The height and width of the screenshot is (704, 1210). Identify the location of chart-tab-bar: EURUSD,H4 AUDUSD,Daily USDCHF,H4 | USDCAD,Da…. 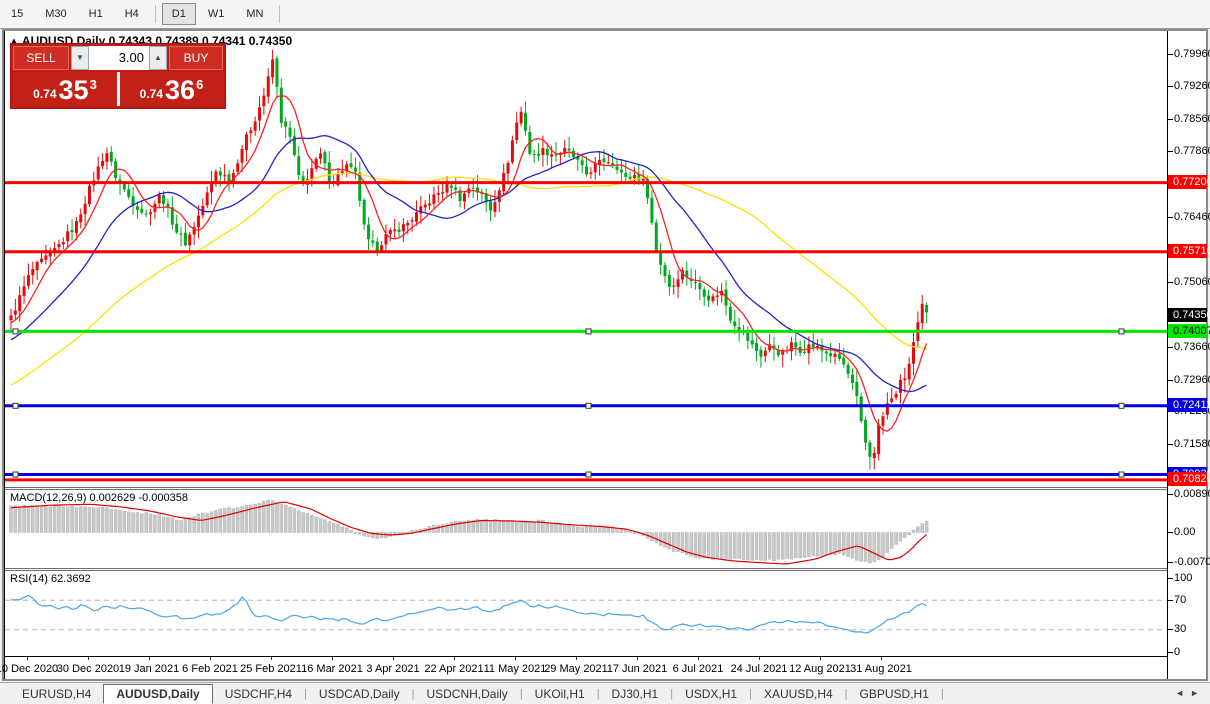
(605, 693).